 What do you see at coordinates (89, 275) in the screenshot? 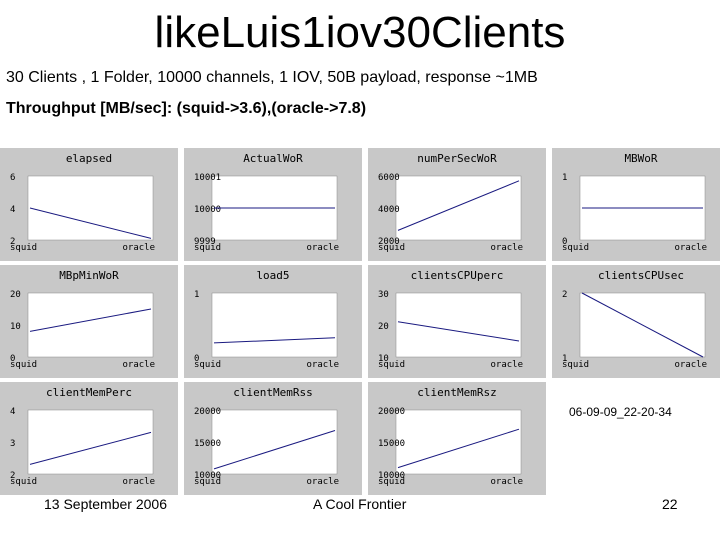
I see `chart-title: MBpMinWoR` at bounding box center [89, 275].